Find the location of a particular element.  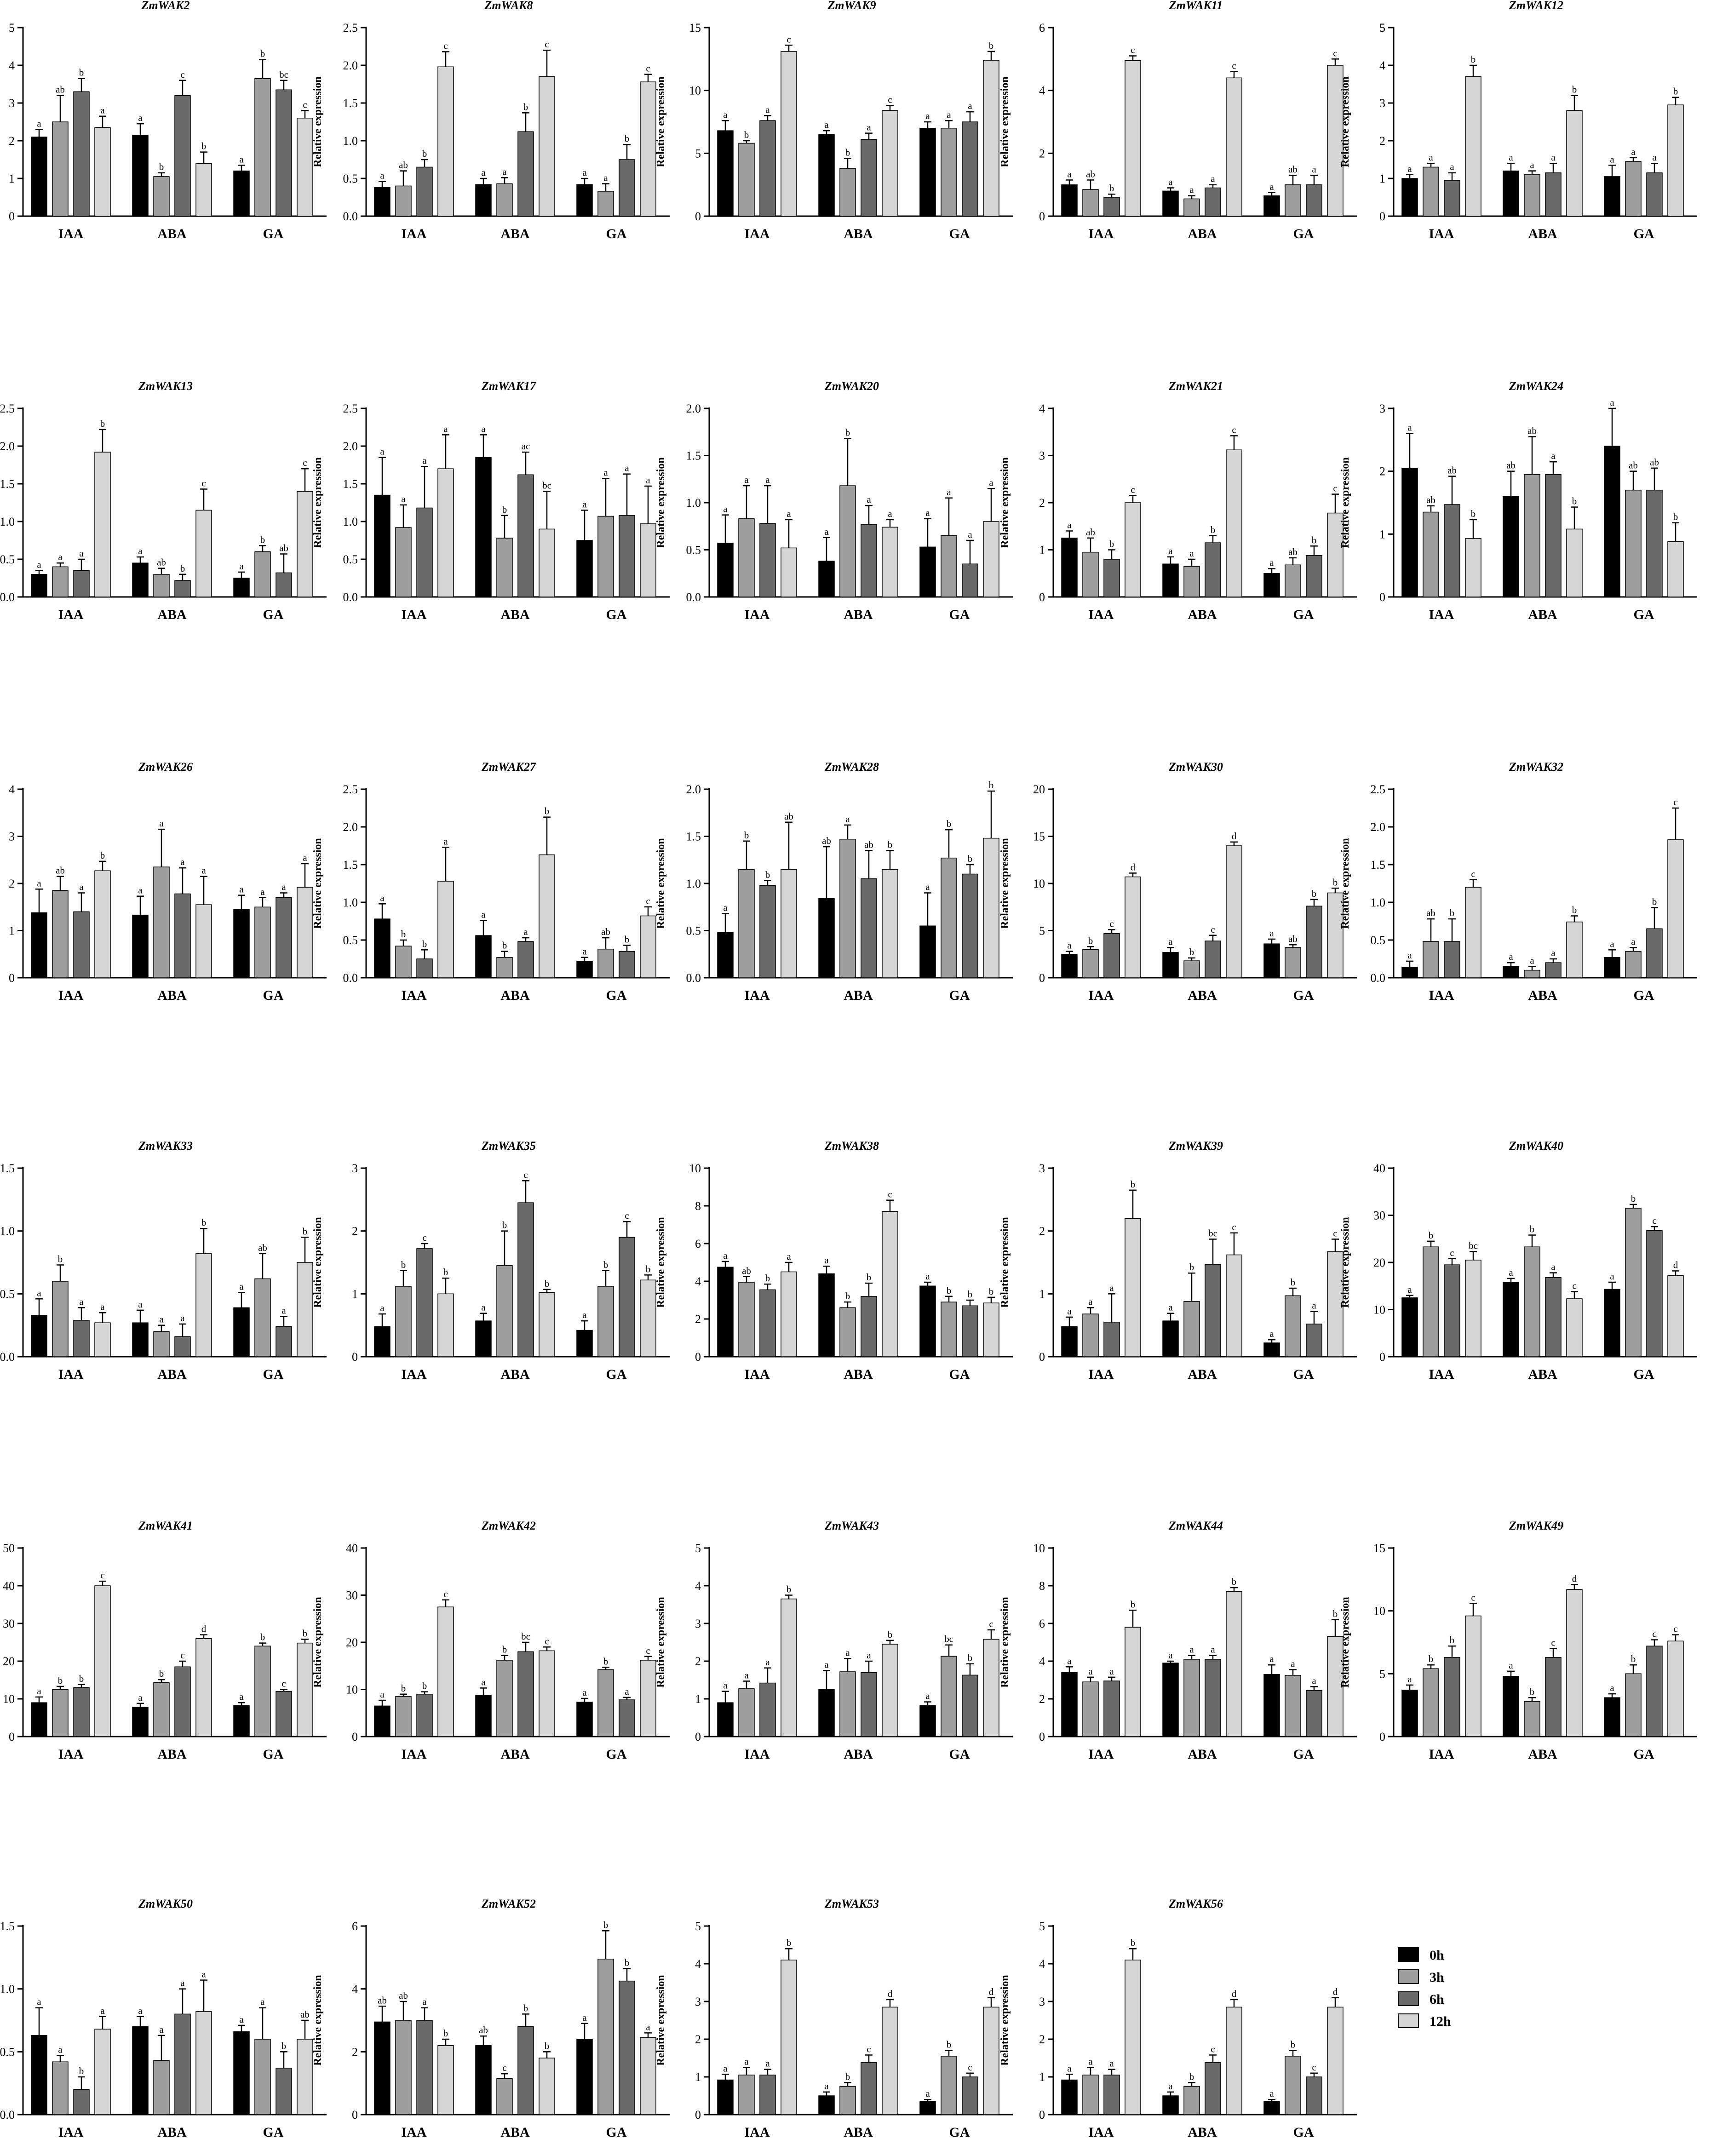

y-tick-label: 1.0 is located at coordinates (693, 503).